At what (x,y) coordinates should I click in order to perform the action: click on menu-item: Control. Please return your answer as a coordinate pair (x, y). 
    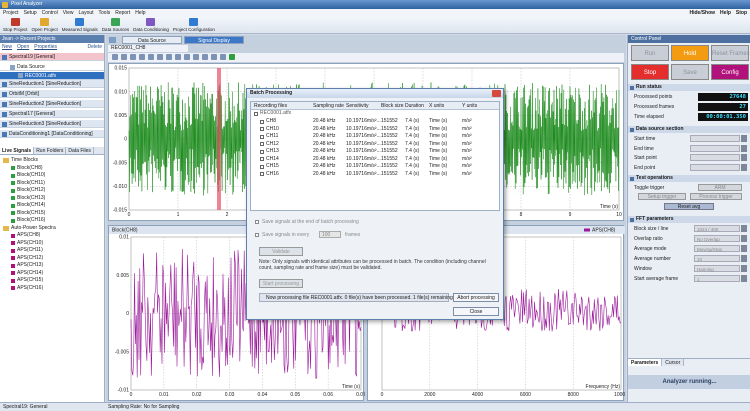
    Looking at the image, I should click on (49, 13).